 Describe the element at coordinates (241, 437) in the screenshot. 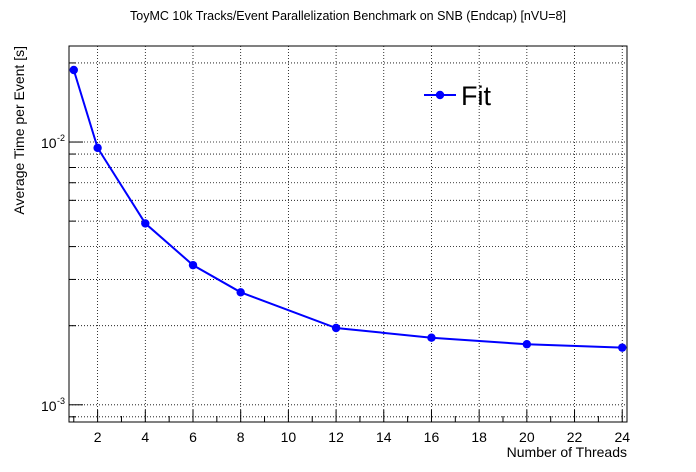

I see `x-tick-label: 8` at that location.